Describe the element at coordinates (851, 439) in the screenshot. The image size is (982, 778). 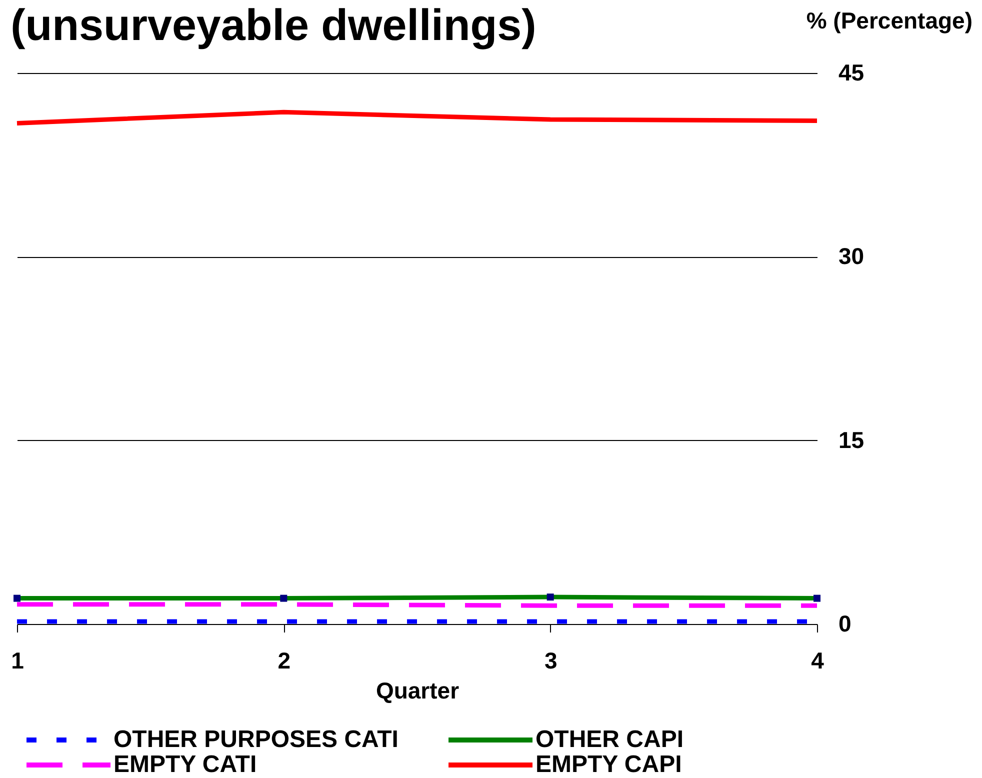
I see `y-tick-label: 15` at that location.